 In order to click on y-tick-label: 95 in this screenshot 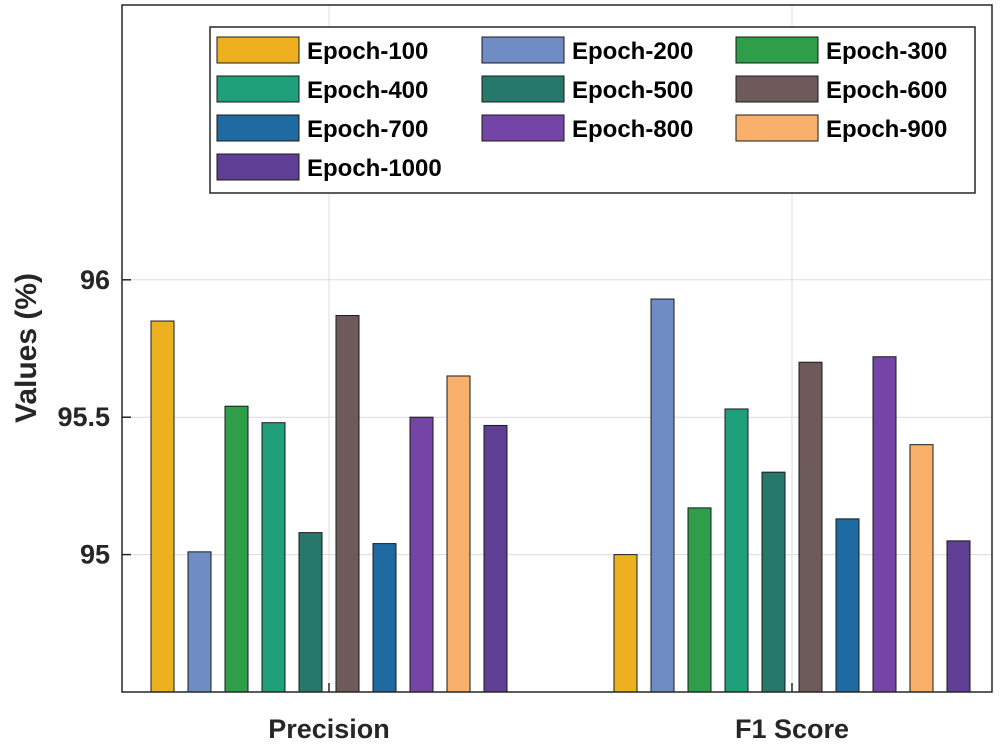, I will do `click(95, 555)`.